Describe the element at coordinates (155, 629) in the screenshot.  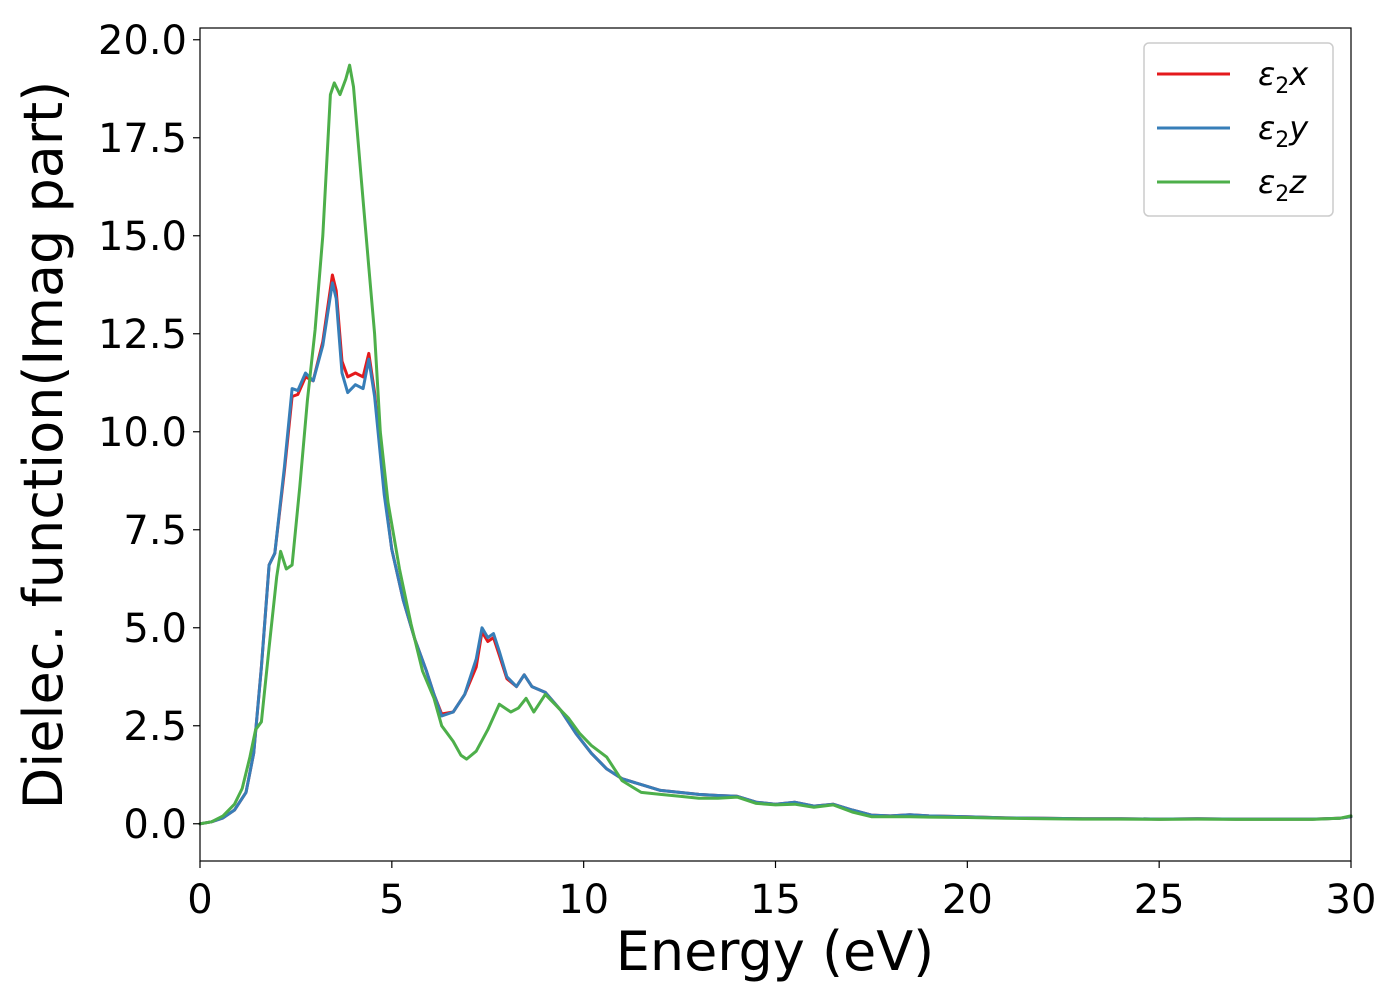
I see `y-tick-label: 5.0` at that location.